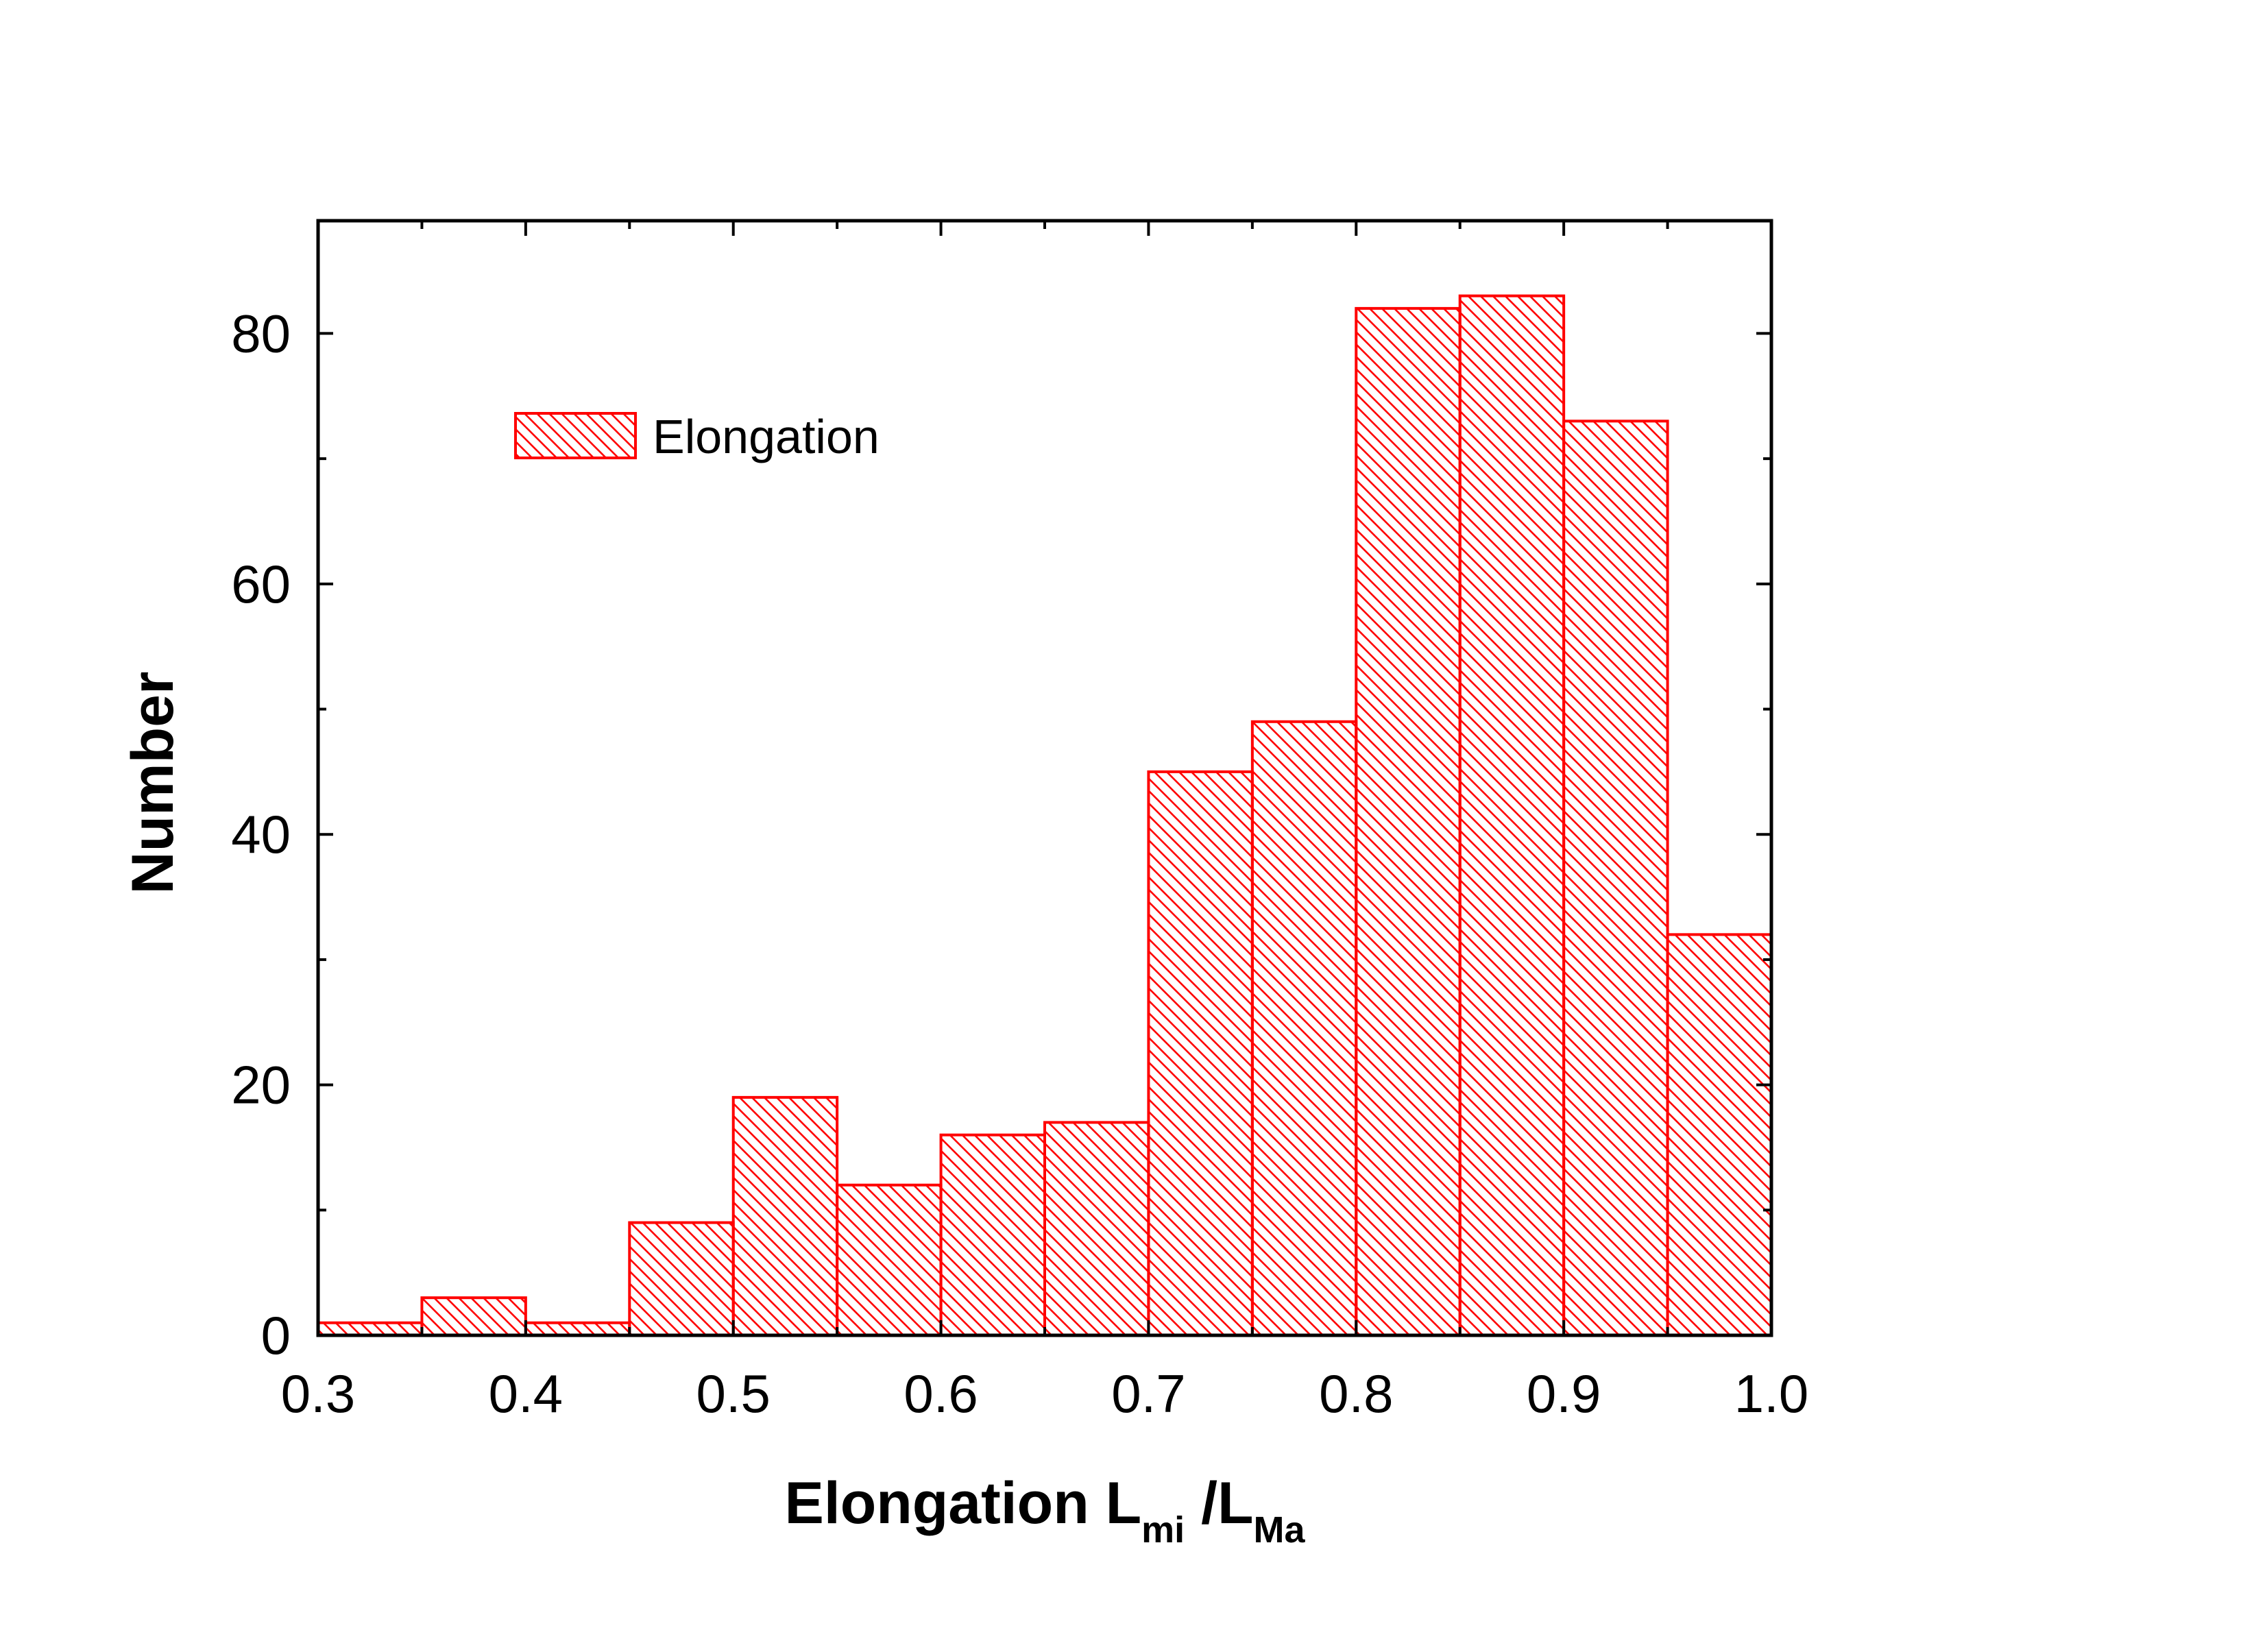 The image size is (2267, 1652). What do you see at coordinates (276, 1335) in the screenshot?
I see `y-tick-label-0: 0` at bounding box center [276, 1335].